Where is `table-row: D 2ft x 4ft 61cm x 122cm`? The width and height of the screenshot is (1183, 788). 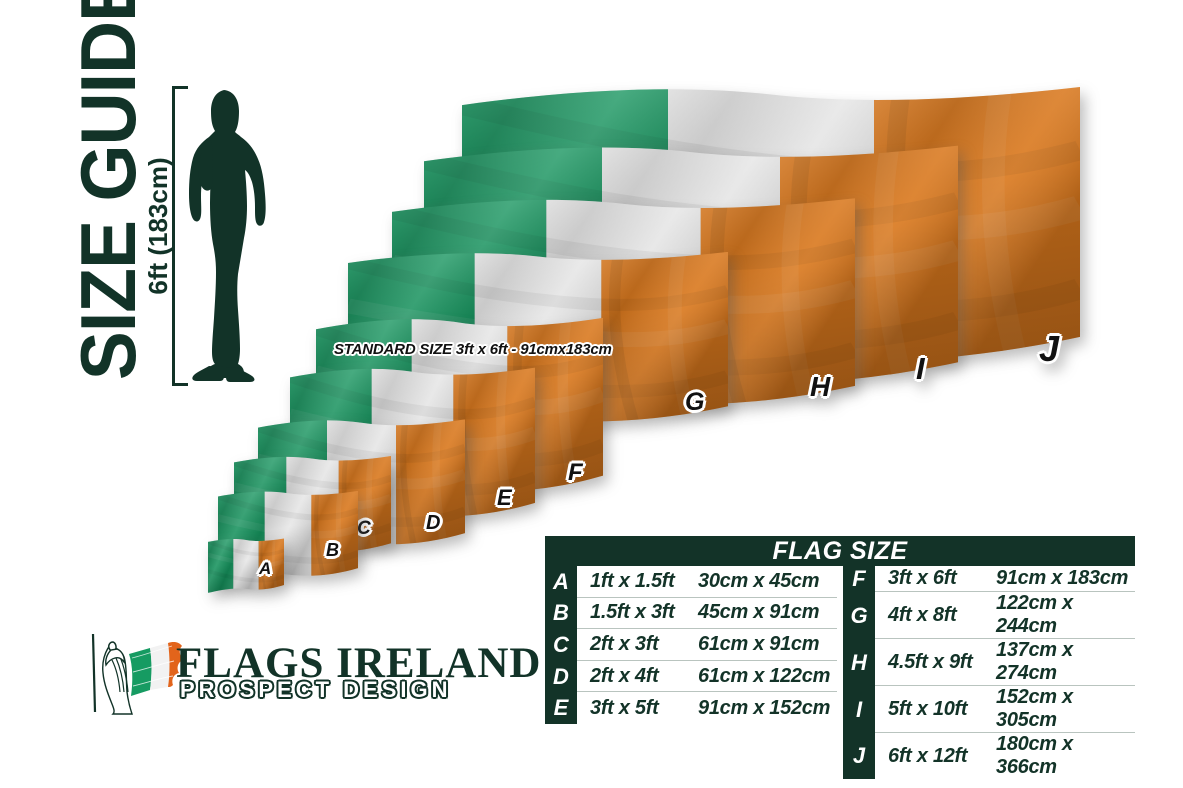
table-row: D 2ft x 4ft 61cm x 122cm is located at coordinates (691, 676).